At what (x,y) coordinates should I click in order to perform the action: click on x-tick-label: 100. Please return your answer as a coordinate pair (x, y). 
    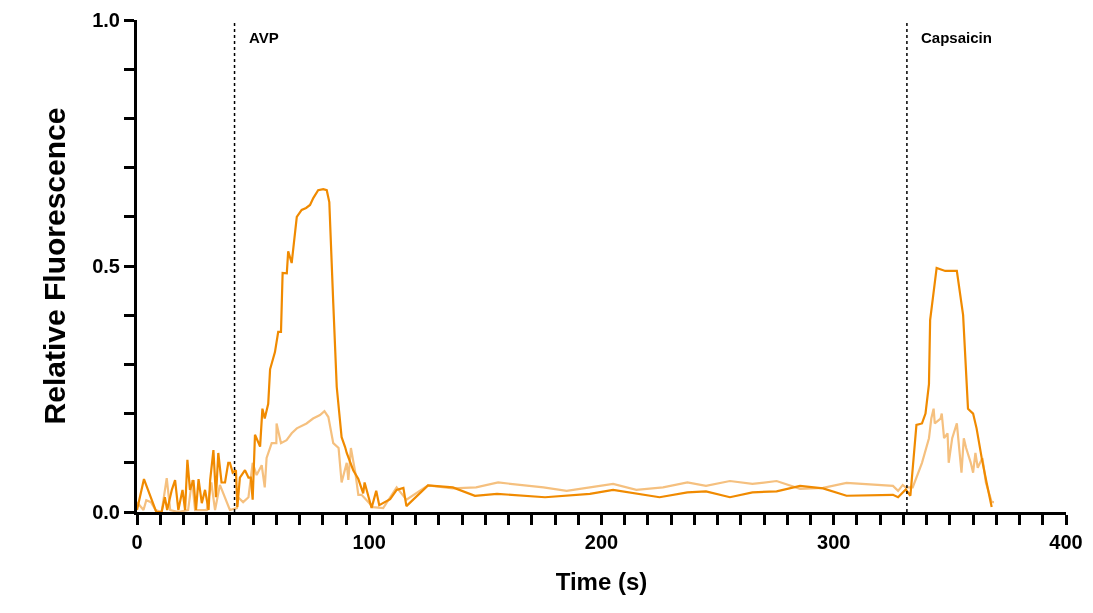
    Looking at the image, I should click on (369, 542).